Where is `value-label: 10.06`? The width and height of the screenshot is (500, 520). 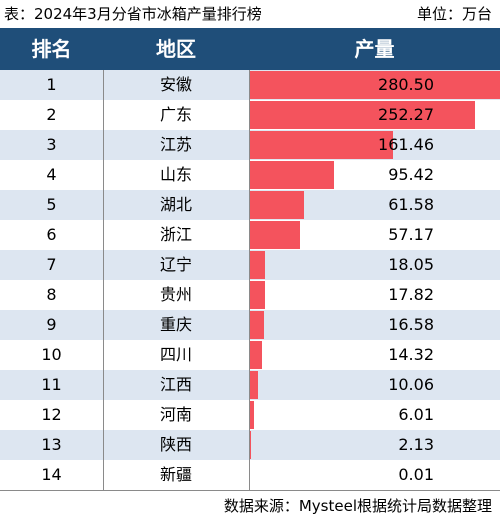 value-label: 10.06 is located at coordinates (411, 384).